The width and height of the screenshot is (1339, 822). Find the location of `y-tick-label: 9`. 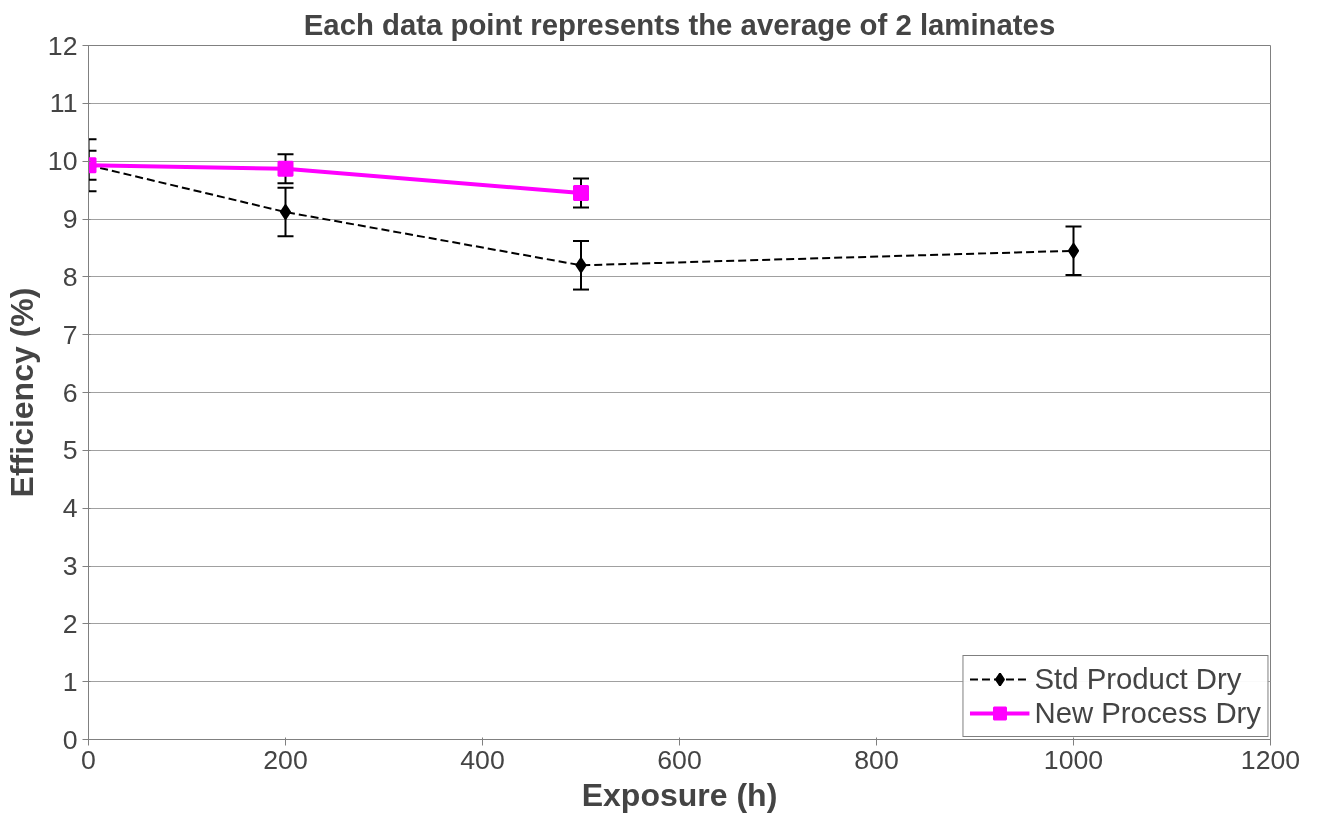

y-tick-label: 9 is located at coordinates (70, 219).